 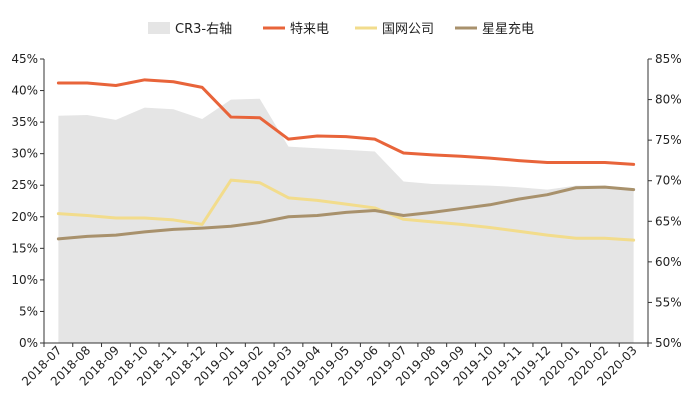 I want to click on legend-swatch-area, so click(x=159, y=28).